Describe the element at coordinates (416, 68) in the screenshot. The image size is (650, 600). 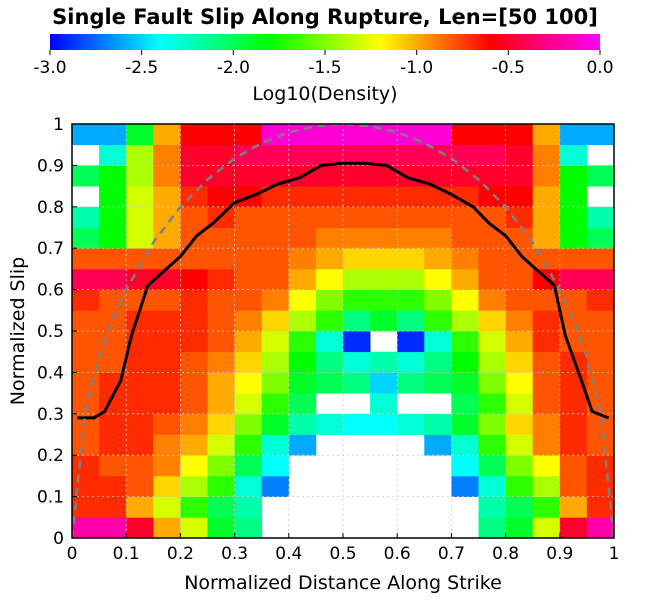
I see `colorbar-tick-label: -1.0` at that location.